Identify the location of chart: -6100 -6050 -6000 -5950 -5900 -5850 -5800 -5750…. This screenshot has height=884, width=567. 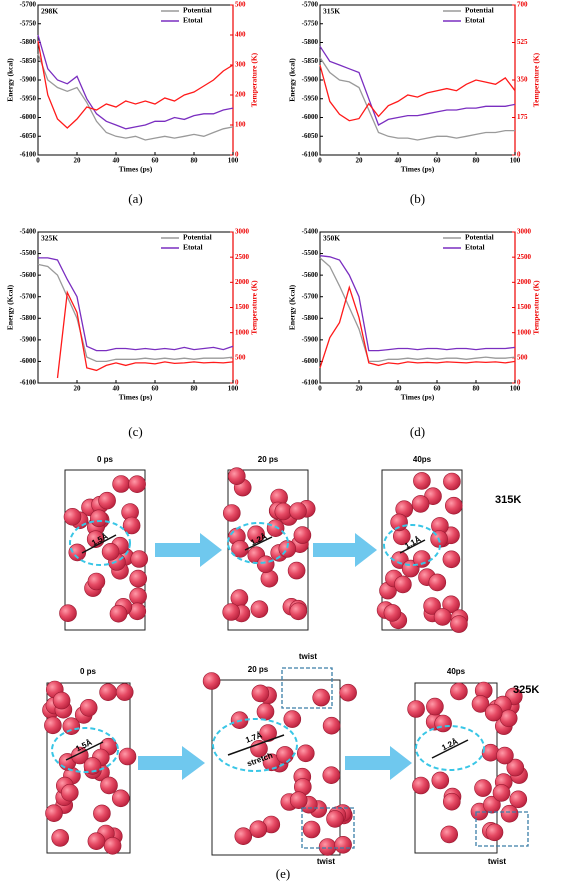
(414, 103).